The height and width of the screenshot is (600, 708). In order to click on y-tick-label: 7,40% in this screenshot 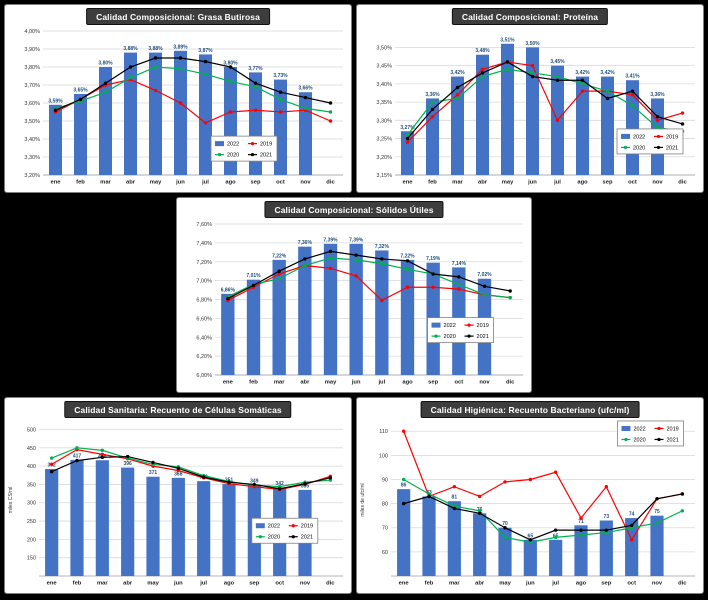, I will do `click(204, 244)`.